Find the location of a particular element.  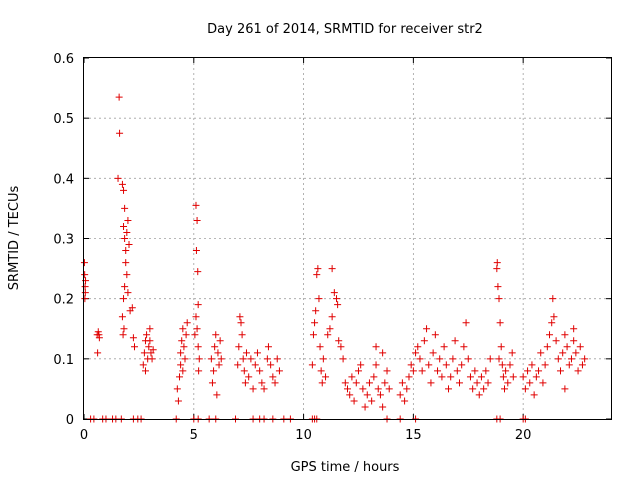

x-axis-label: GPS time / hours is located at coordinates (345, 467).